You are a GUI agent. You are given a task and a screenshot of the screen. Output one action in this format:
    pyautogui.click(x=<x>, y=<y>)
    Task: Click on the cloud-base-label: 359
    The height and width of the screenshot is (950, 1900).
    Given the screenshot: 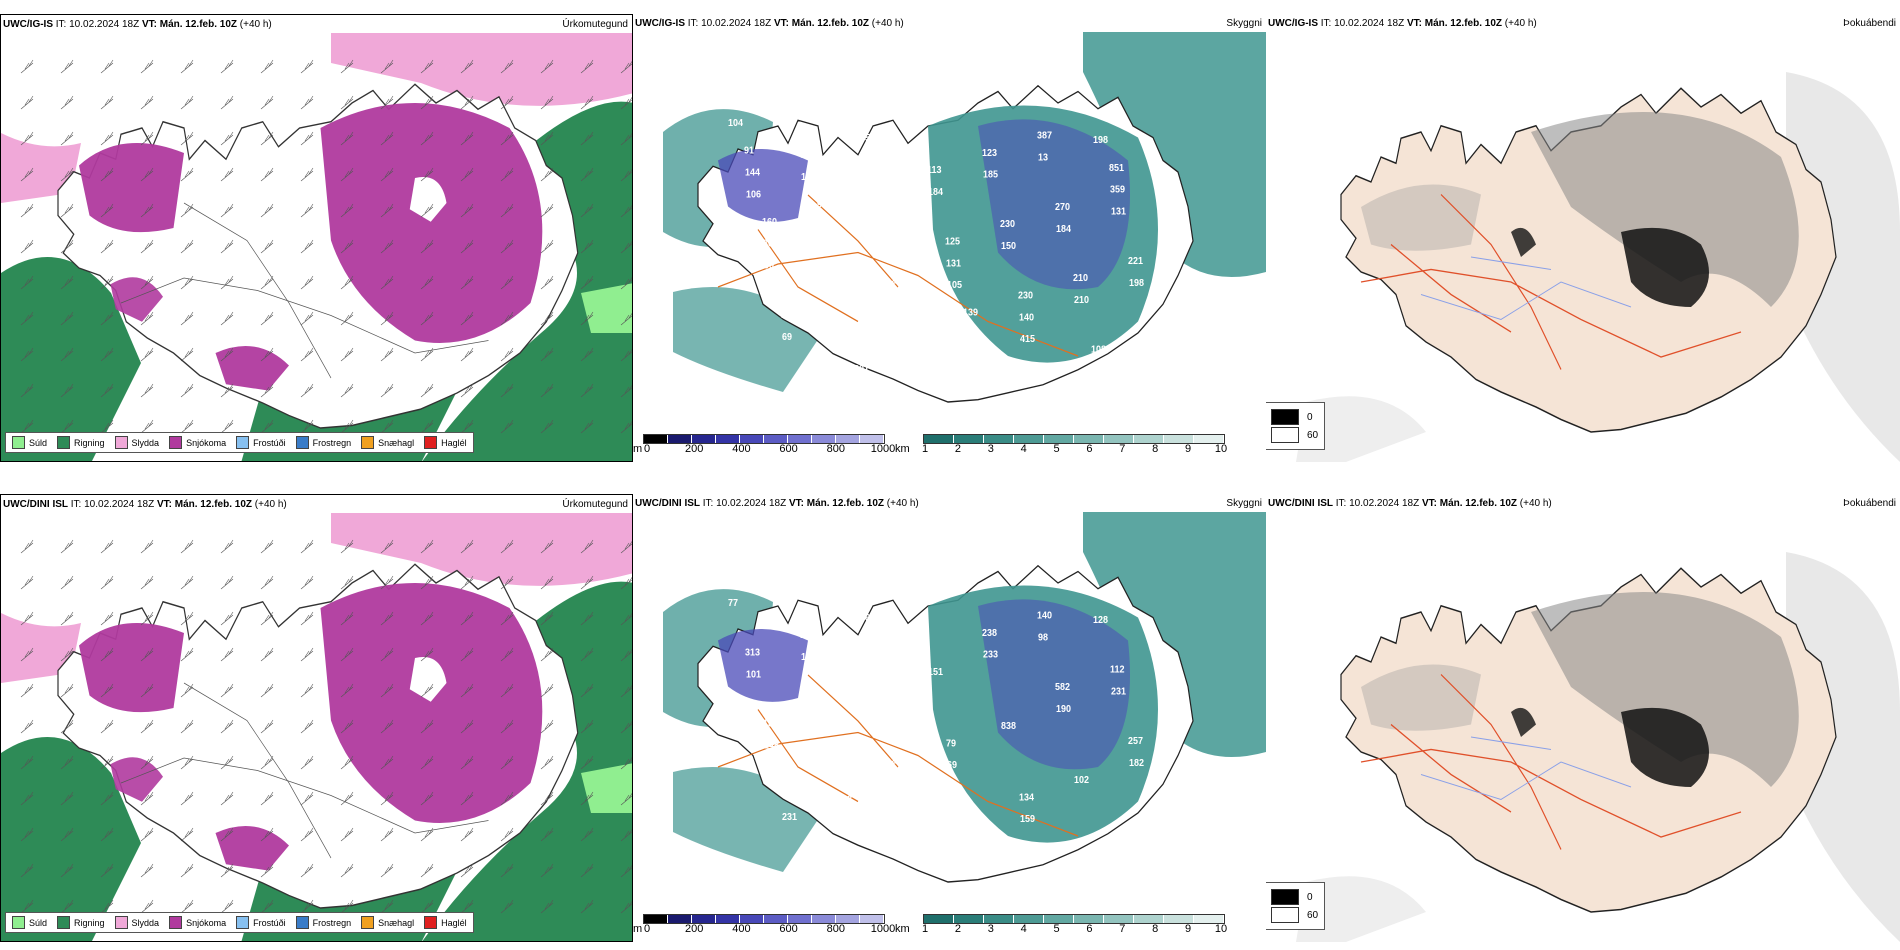 What is the action you would take?
    pyautogui.click(x=1118, y=190)
    